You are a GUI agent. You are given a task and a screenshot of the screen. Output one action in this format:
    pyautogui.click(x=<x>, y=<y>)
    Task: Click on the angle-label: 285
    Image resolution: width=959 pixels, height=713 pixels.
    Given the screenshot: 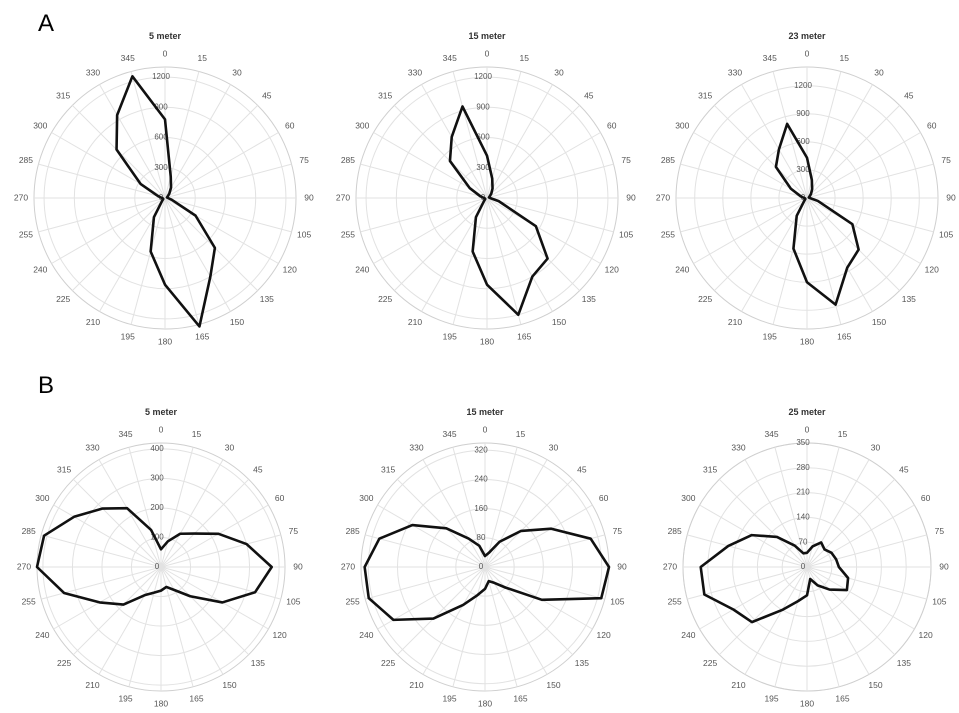 What is the action you would take?
    pyautogui.click(x=29, y=531)
    